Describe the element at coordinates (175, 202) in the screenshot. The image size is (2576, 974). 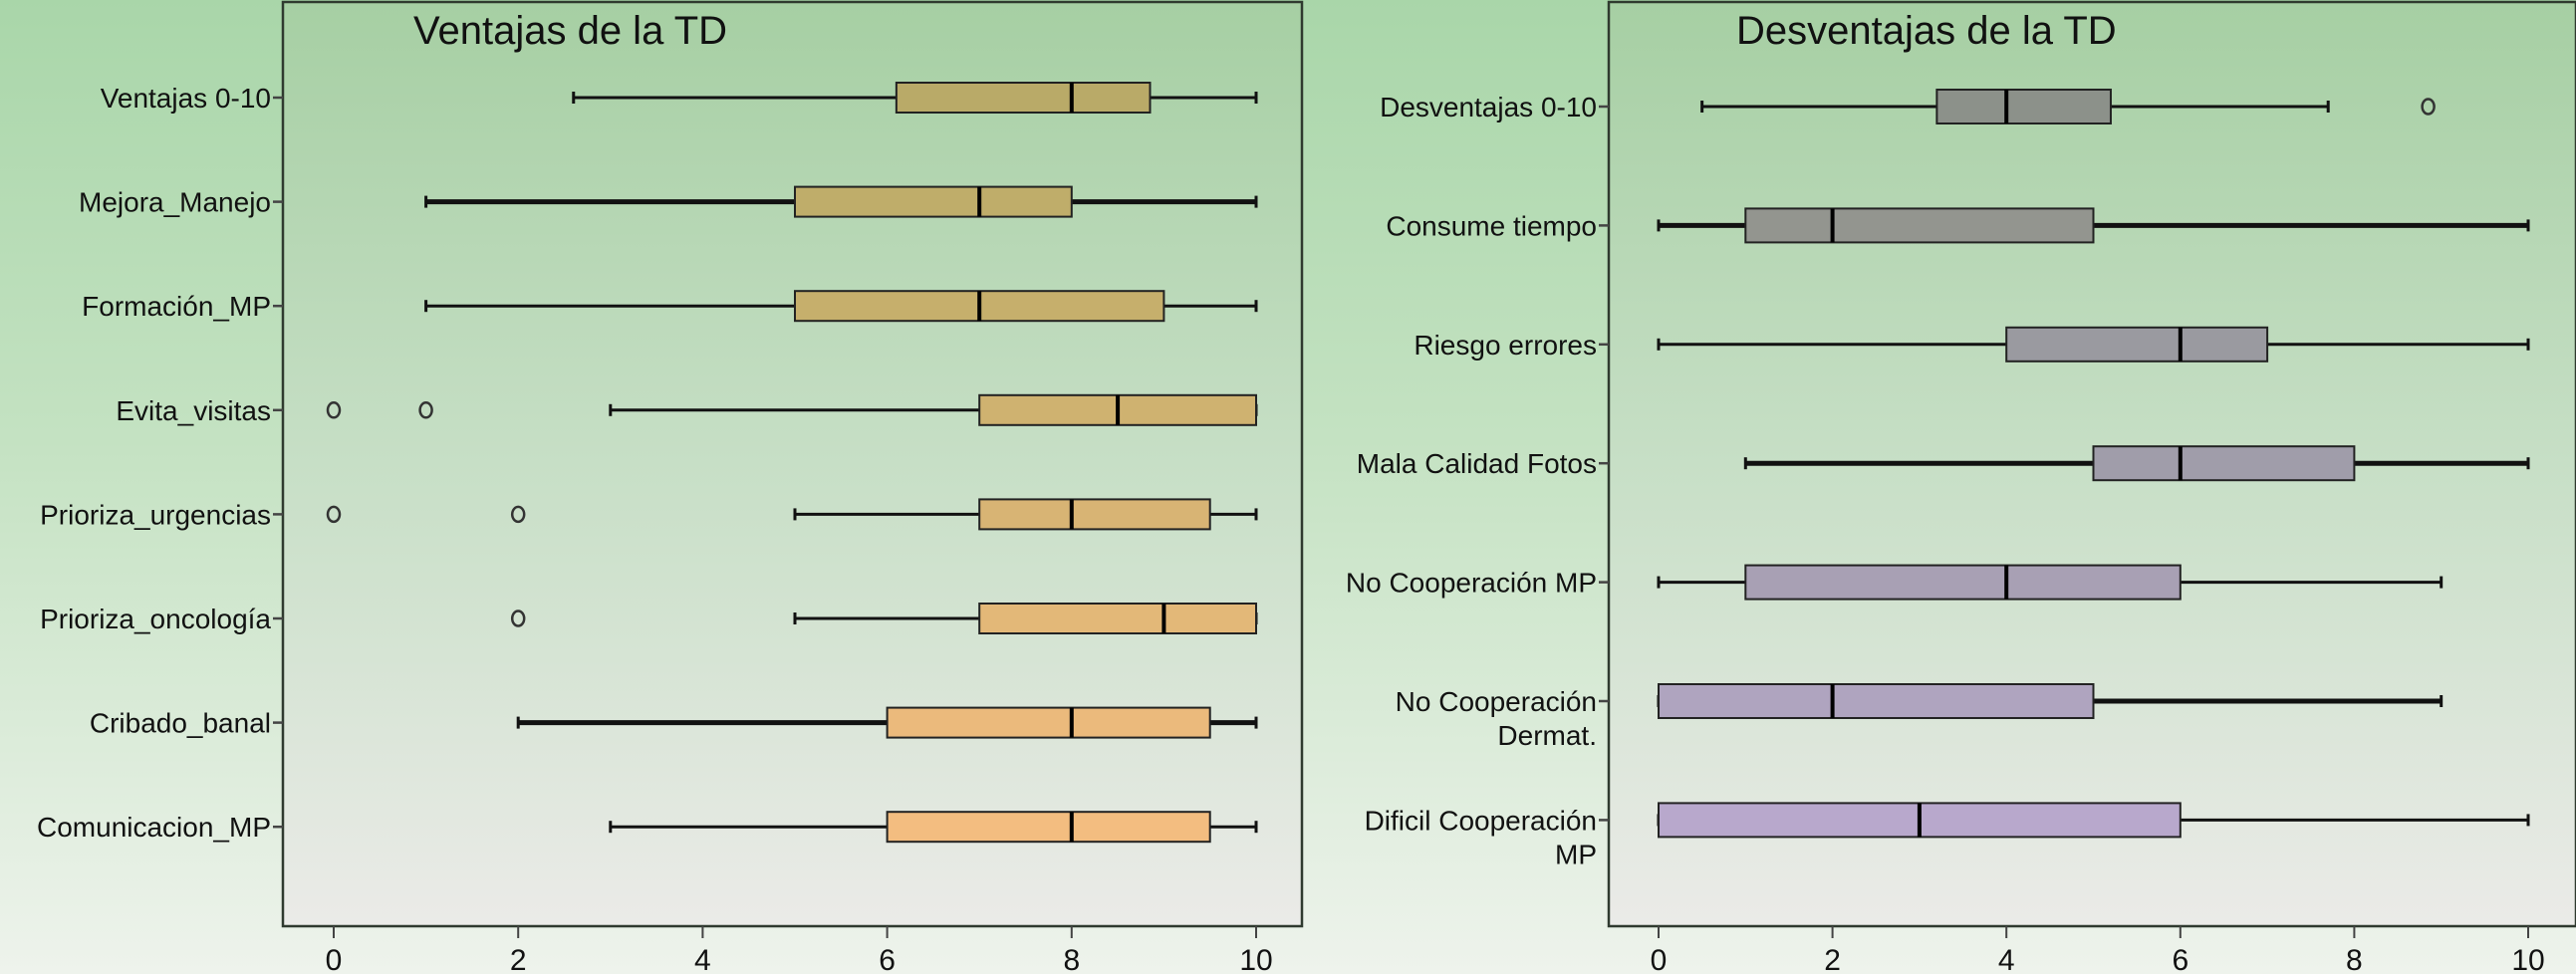
I see `category-label: Mejora_Manejo` at that location.